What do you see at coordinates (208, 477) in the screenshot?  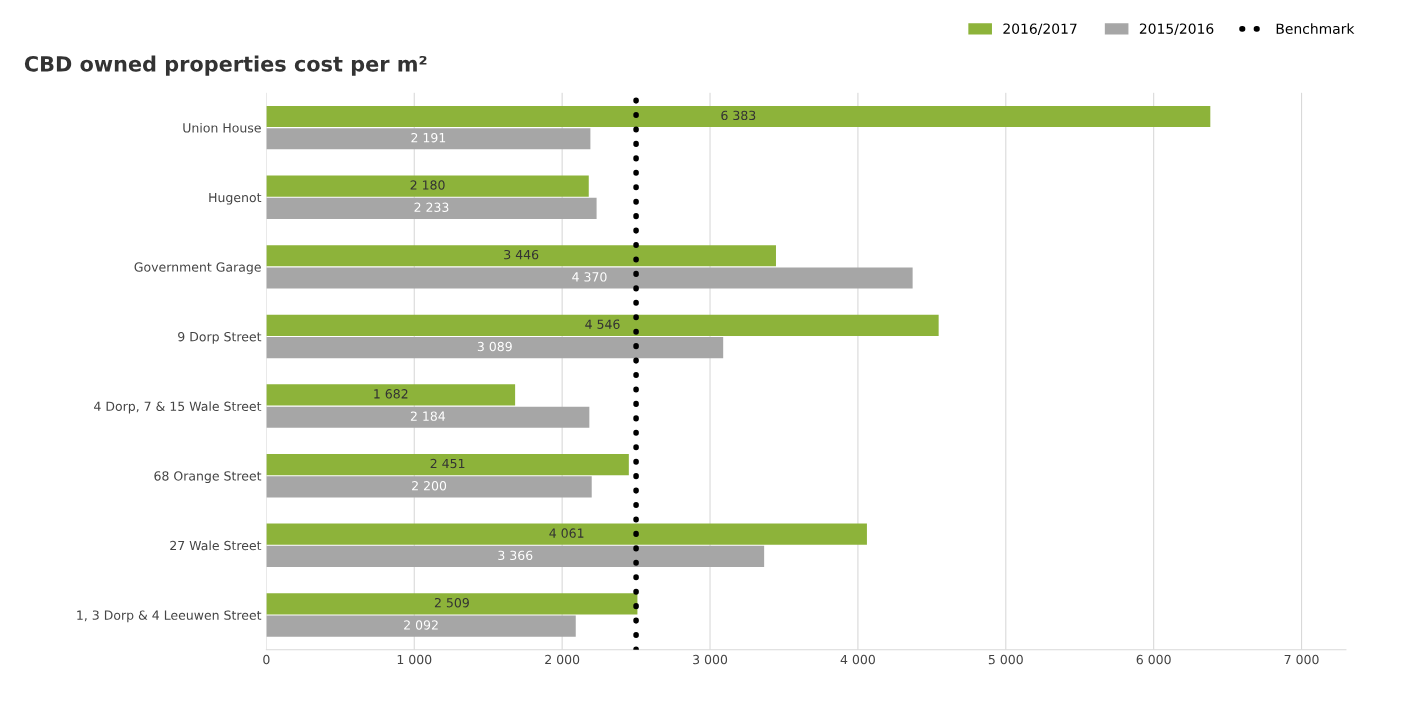 I see `y-tick-label: 68 Orange Street` at bounding box center [208, 477].